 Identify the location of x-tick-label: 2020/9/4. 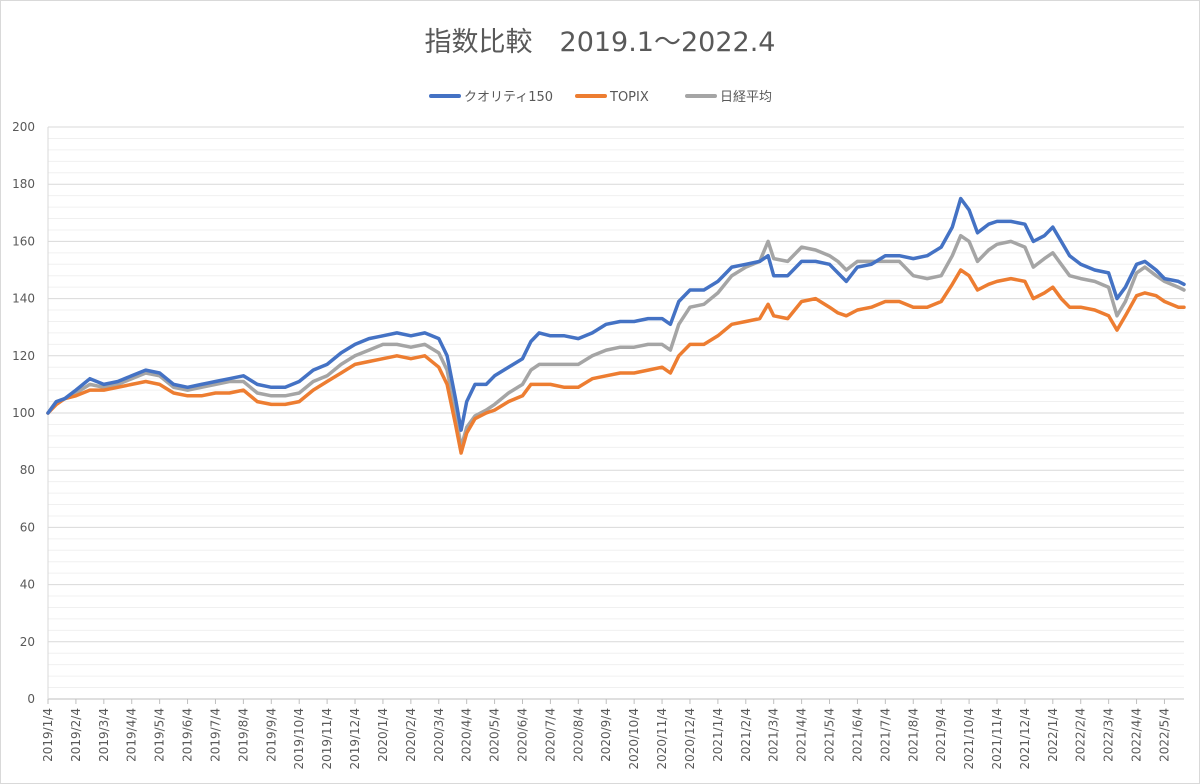
(606, 735).